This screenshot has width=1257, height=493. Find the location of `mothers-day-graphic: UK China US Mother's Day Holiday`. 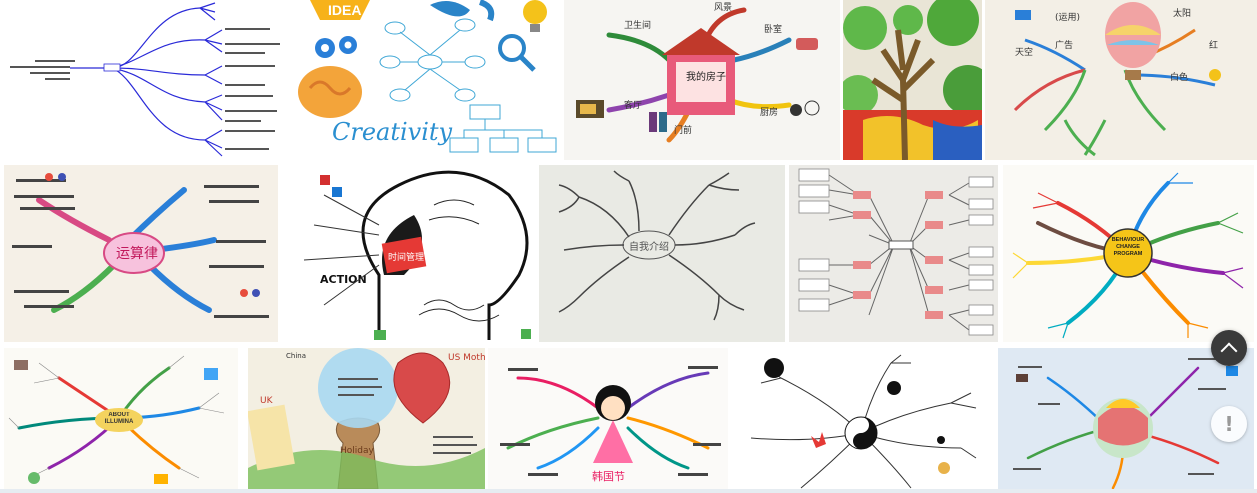

mothers-day-graphic: UK China US Mother's Day Holiday is located at coordinates (366, 418).